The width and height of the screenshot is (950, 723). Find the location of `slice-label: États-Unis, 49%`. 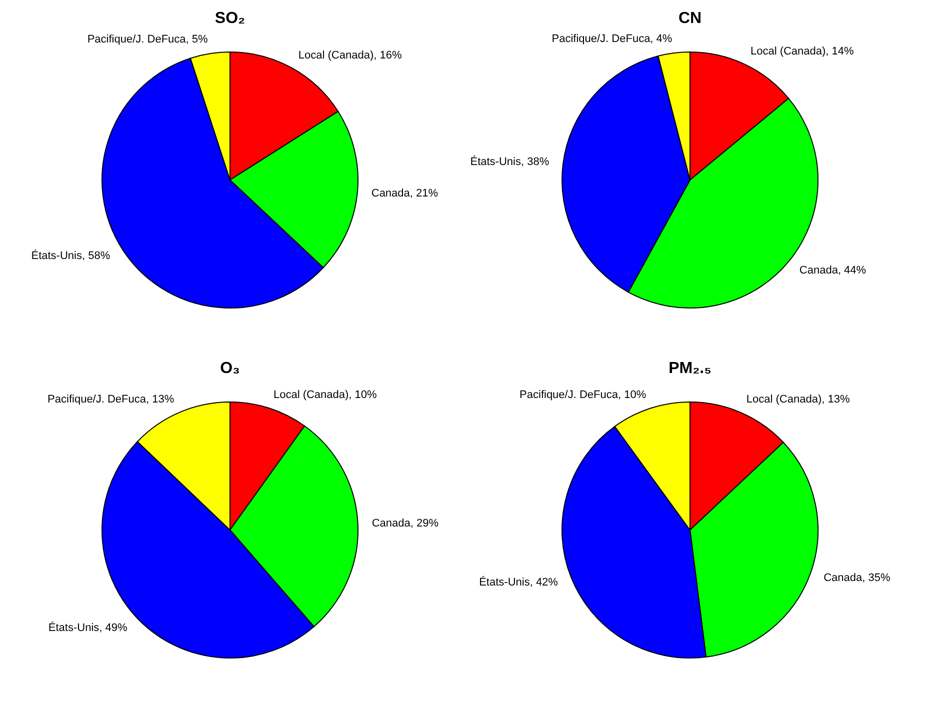

slice-label: États-Unis, 49% is located at coordinates (88, 627).